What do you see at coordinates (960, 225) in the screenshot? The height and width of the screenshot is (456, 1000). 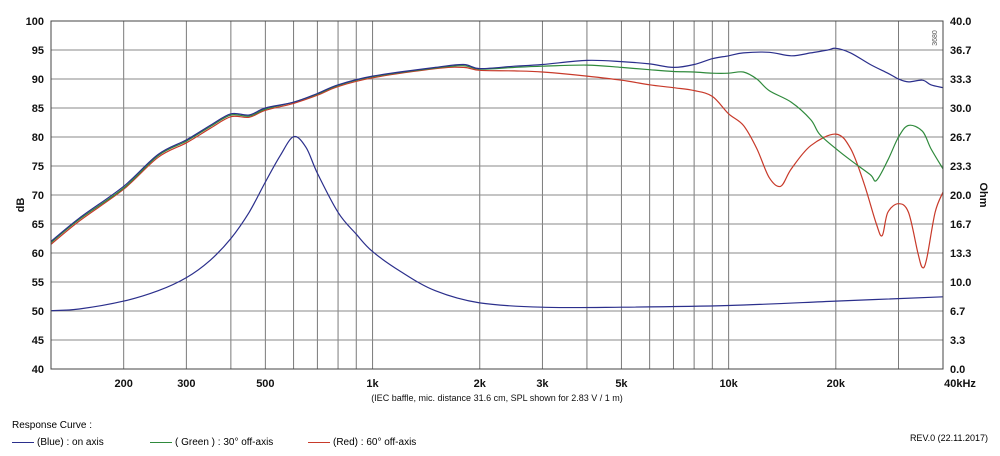 I see `y-right-tick-16.7: 16.7` at bounding box center [960, 225].